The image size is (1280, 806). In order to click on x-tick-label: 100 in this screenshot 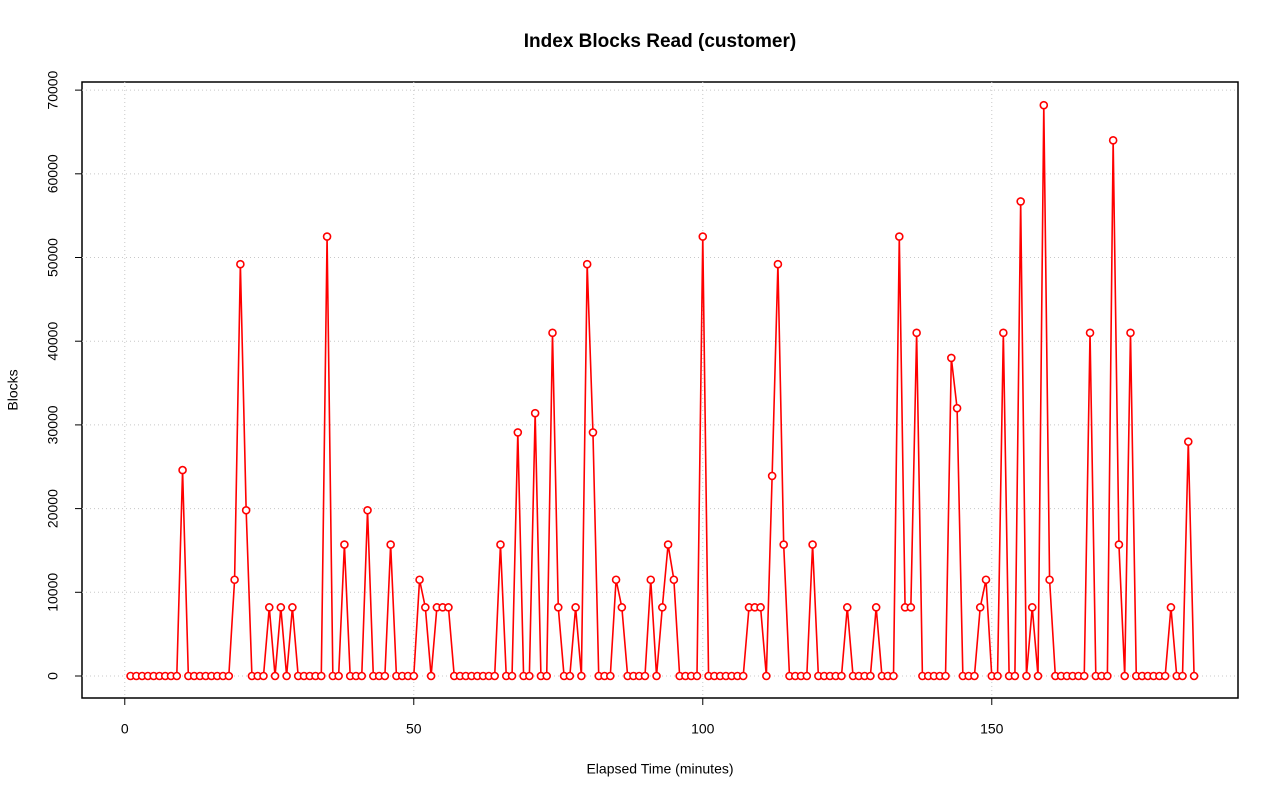, I will do `click(703, 729)`.